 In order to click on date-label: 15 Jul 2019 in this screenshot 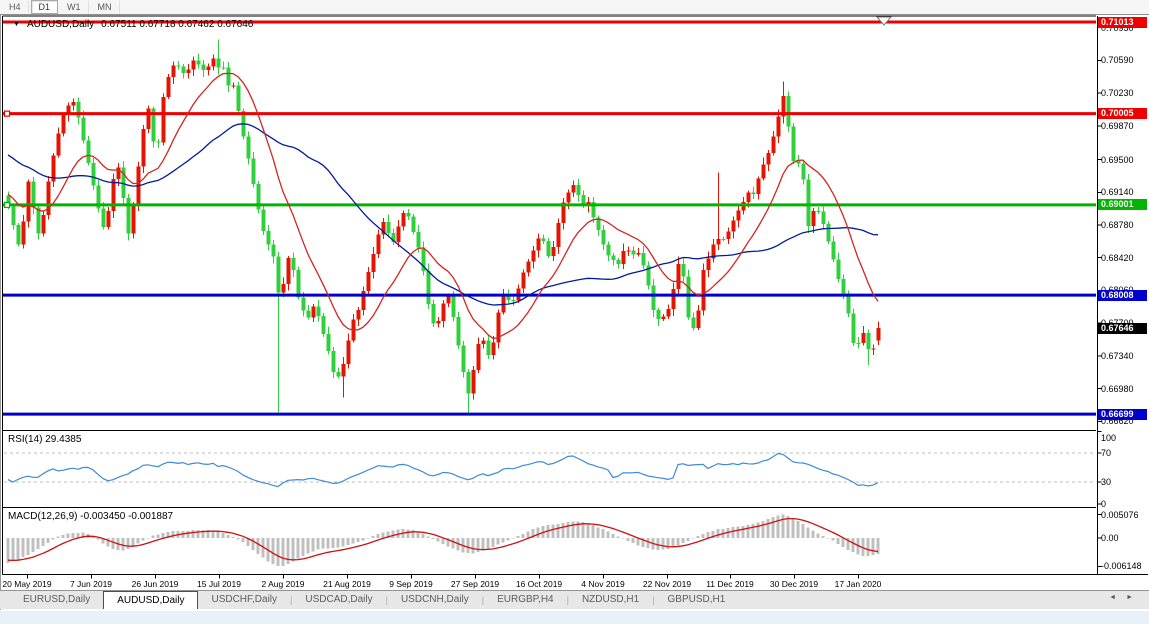, I will do `click(219, 584)`.